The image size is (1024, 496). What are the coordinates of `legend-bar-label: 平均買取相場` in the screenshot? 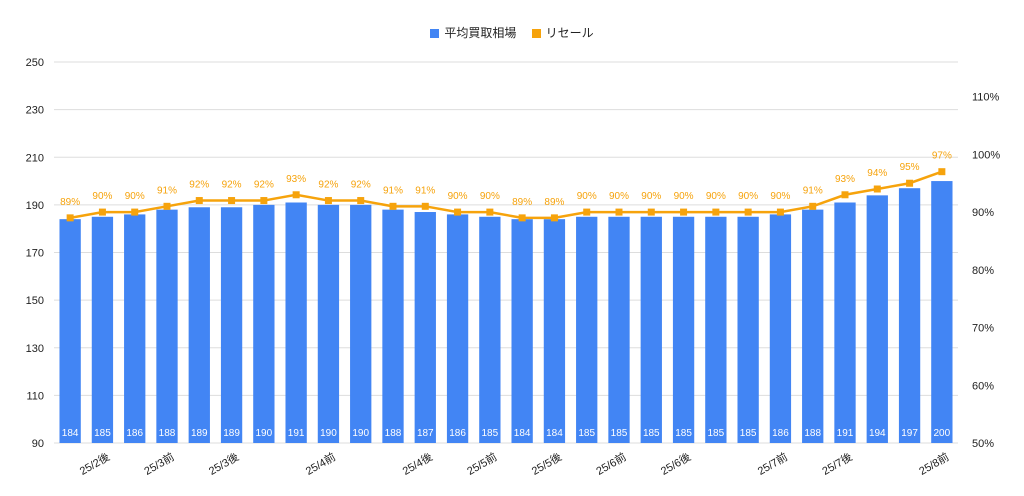 It's located at (480, 33).